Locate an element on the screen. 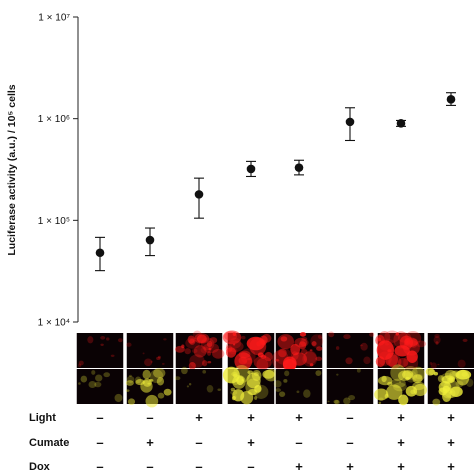 The image size is (474, 474). microscopy-panels is located at coordinates (275, 369).